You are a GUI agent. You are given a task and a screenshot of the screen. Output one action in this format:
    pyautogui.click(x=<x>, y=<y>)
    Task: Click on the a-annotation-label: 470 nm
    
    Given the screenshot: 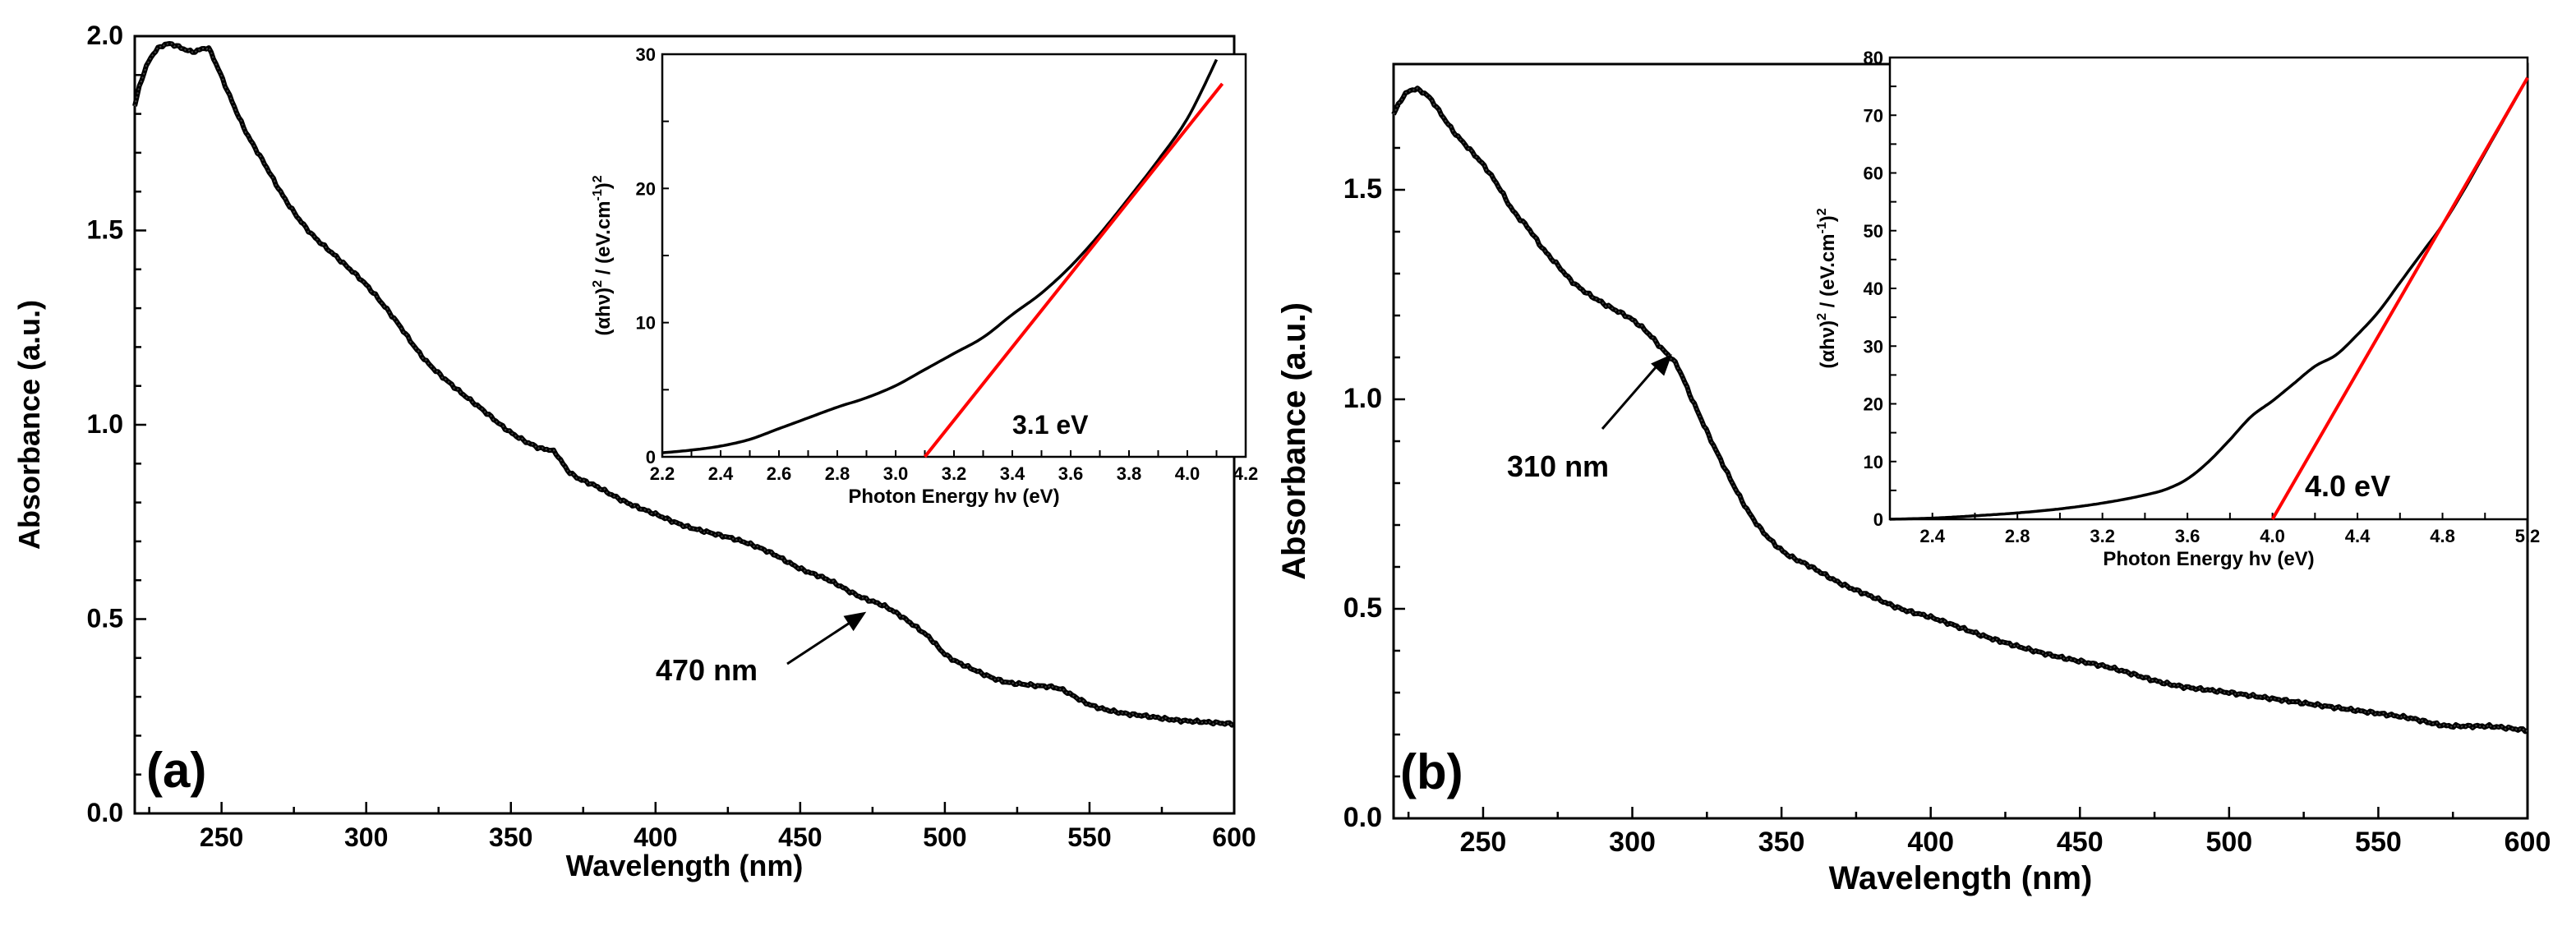 What is the action you would take?
    pyautogui.click(x=707, y=670)
    